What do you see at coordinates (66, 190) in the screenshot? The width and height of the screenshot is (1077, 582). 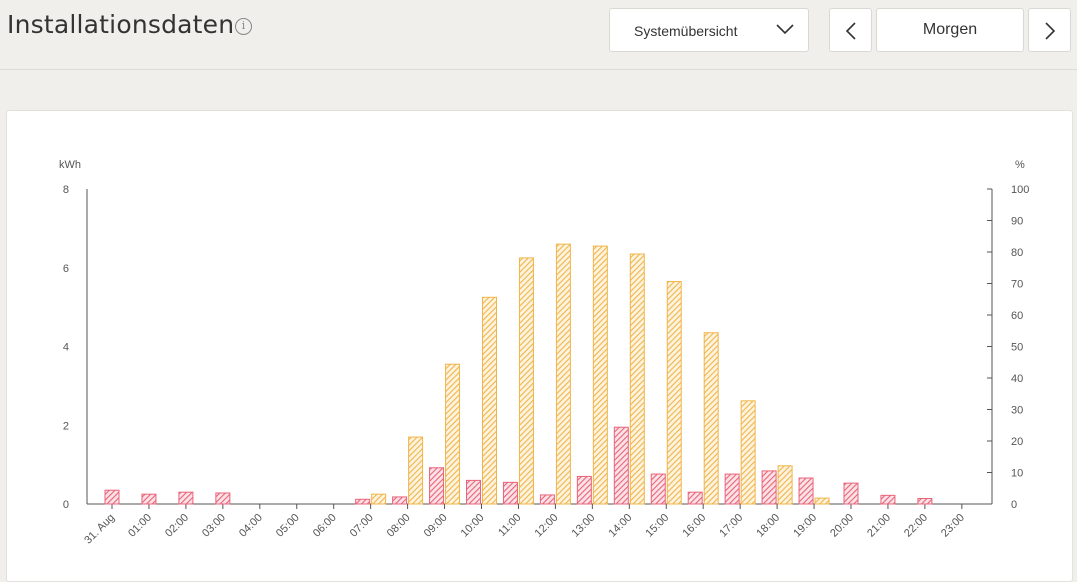 I see `y-tick-left: 8` at bounding box center [66, 190].